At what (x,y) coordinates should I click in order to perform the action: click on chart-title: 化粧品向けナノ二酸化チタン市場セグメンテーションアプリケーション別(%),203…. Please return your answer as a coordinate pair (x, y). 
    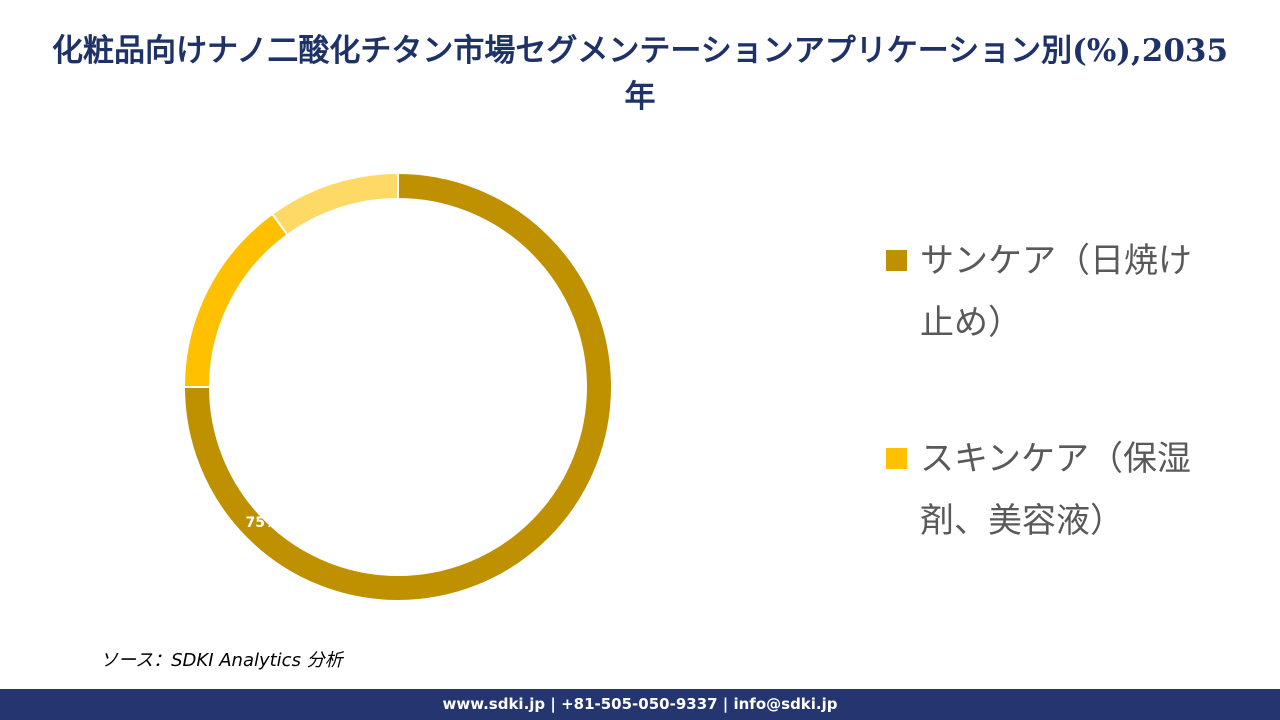
    Looking at the image, I should click on (640, 74).